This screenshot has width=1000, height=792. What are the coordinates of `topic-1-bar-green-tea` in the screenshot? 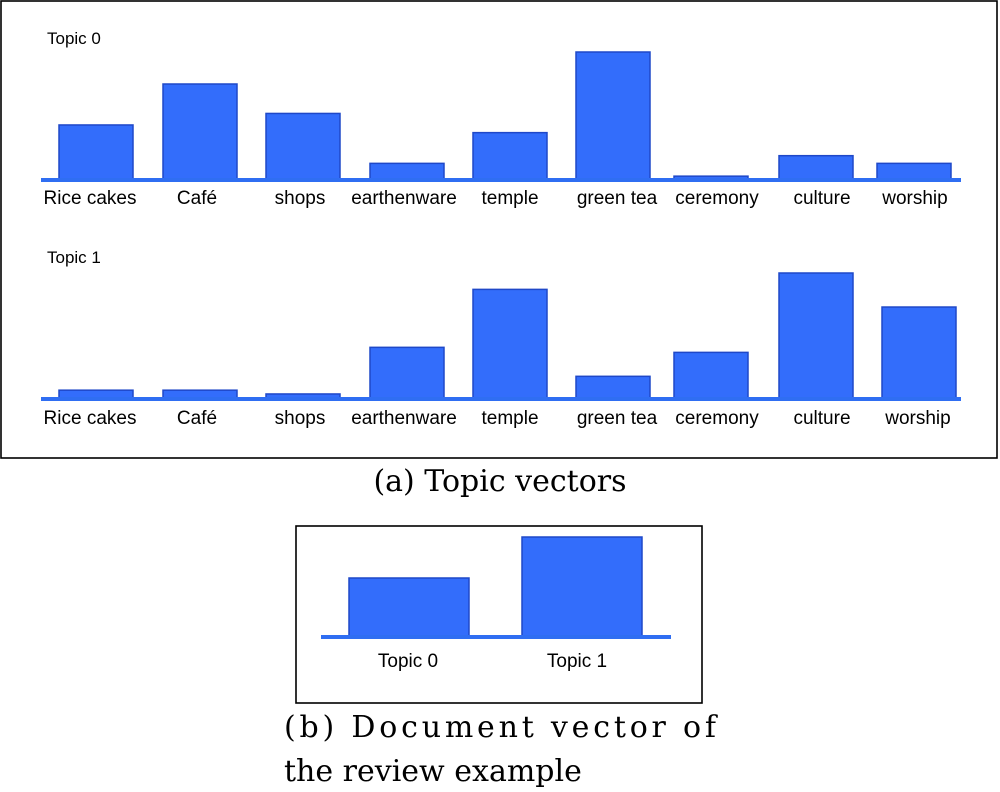 It's located at (613, 387).